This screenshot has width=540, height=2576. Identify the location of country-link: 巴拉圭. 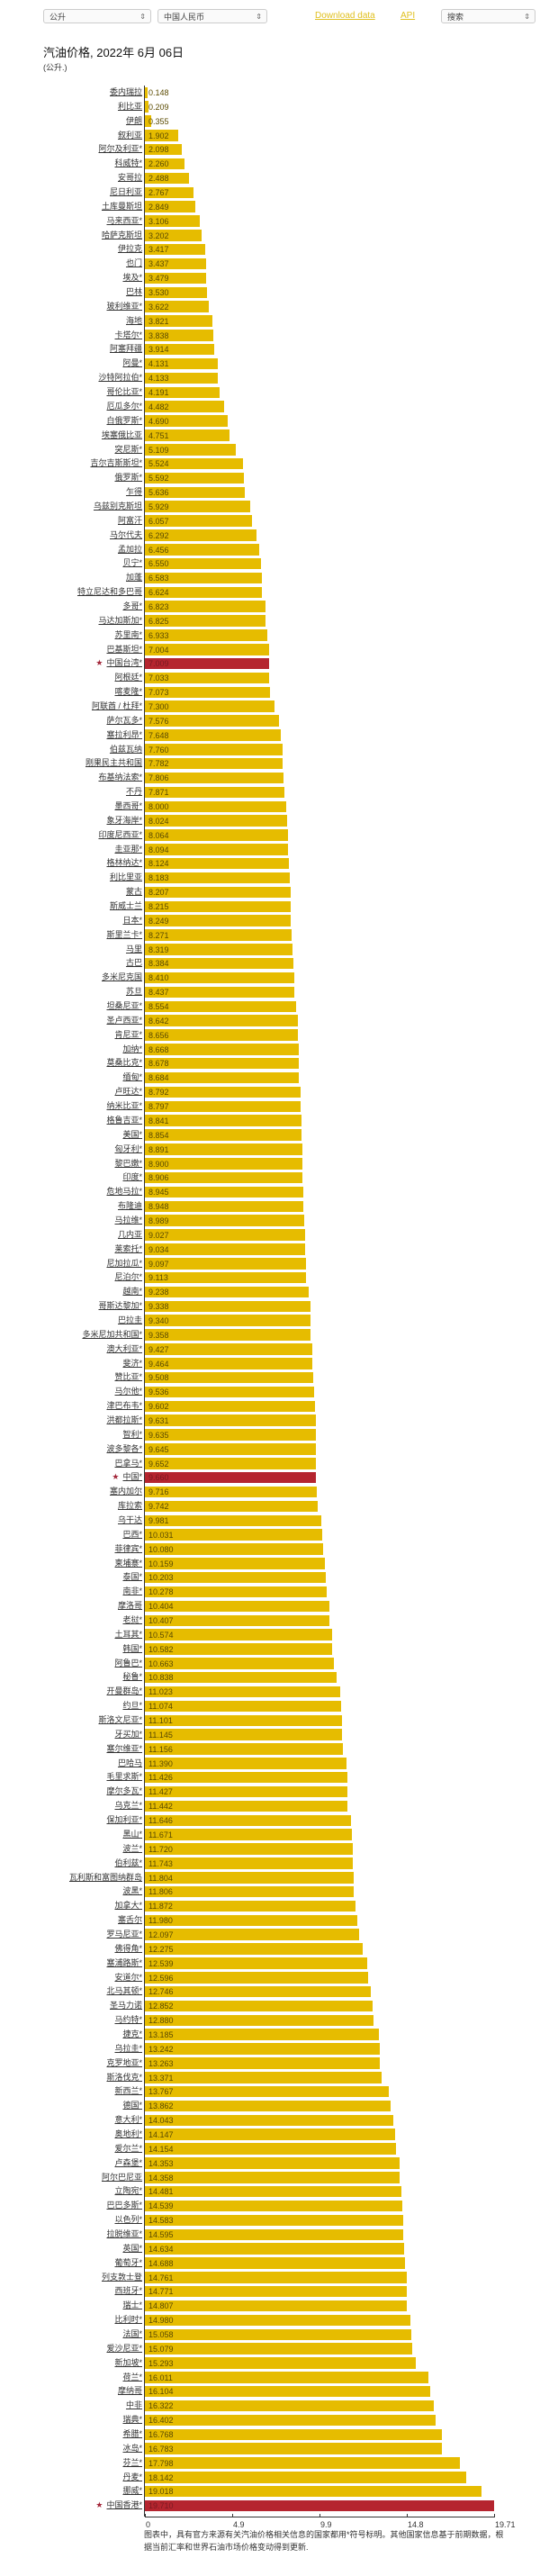
(130, 1320).